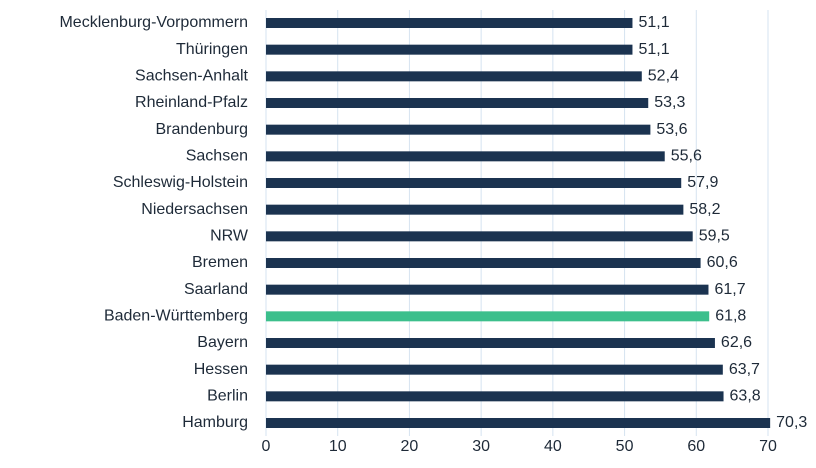 Image resolution: width=816 pixels, height=468 pixels. I want to click on value-label: 63,7, so click(744, 369).